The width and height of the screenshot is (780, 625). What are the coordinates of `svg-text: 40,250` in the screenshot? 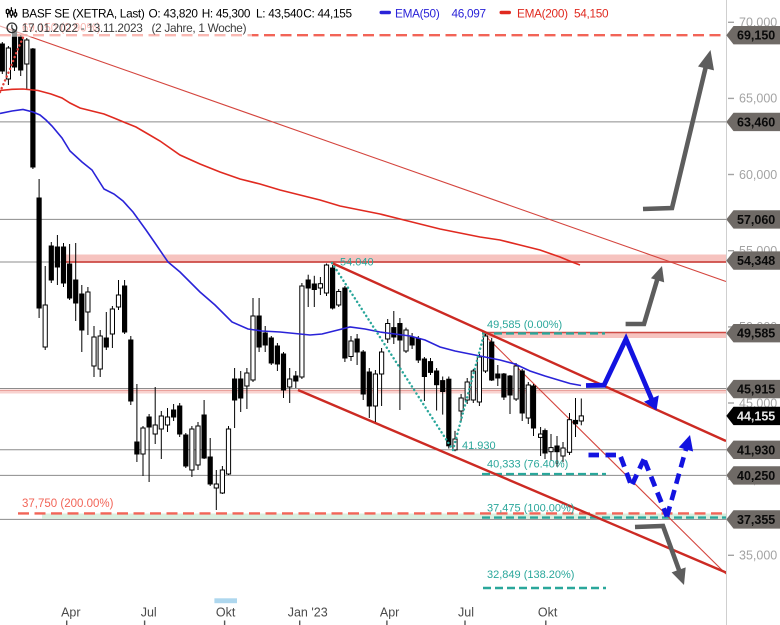 It's located at (756, 476).